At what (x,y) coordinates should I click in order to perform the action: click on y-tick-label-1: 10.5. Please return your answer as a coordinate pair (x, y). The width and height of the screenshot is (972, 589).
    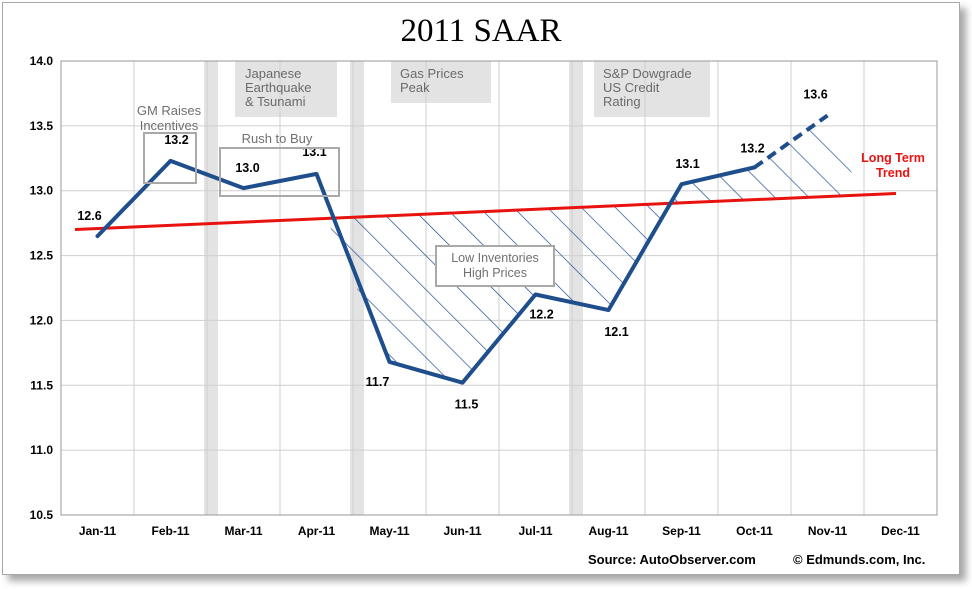
    Looking at the image, I should click on (42, 515).